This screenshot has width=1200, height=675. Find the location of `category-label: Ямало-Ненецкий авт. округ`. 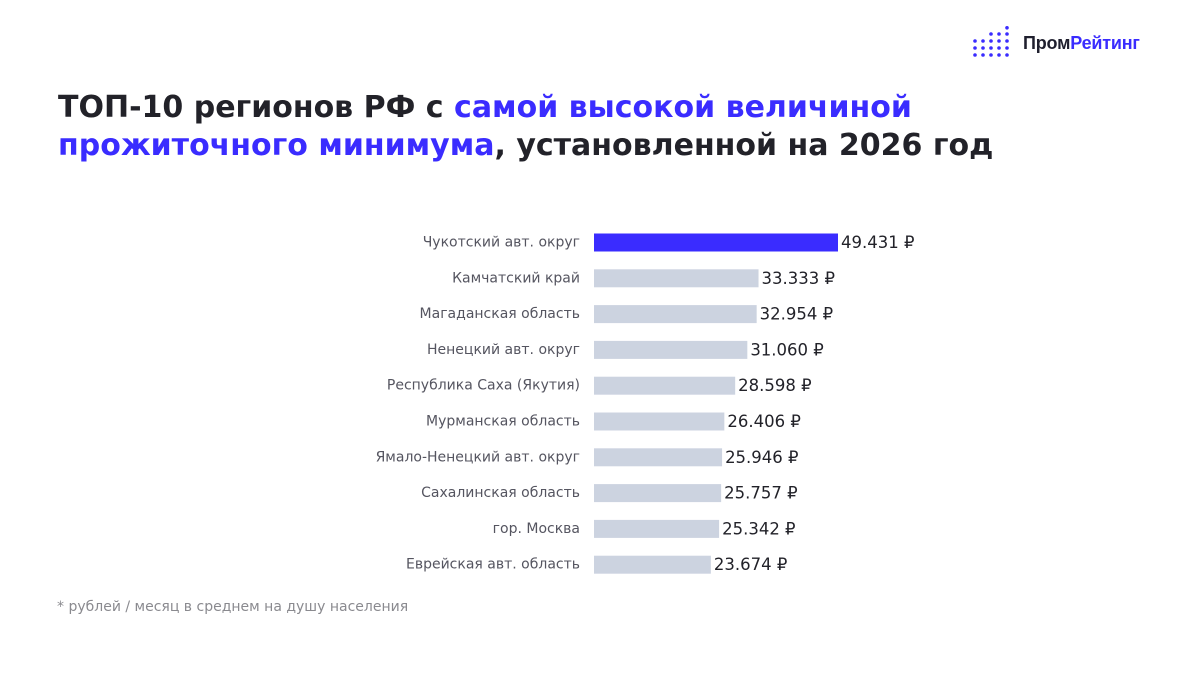

category-label: Ямало-Ненецкий авт. округ is located at coordinates (478, 457).